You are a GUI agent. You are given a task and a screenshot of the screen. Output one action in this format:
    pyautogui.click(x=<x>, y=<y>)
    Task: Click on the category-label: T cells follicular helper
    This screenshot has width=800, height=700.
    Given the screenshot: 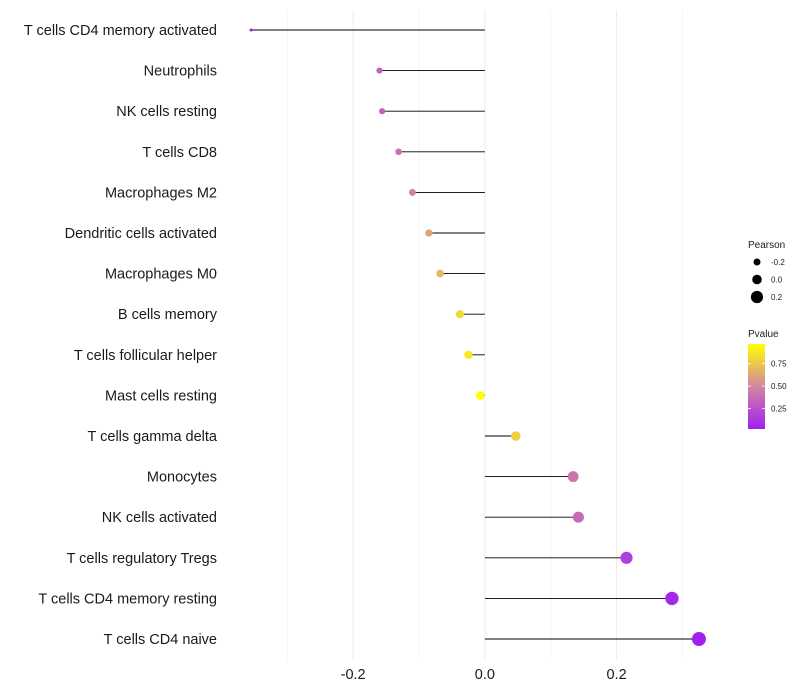 What is the action you would take?
    pyautogui.click(x=145, y=356)
    